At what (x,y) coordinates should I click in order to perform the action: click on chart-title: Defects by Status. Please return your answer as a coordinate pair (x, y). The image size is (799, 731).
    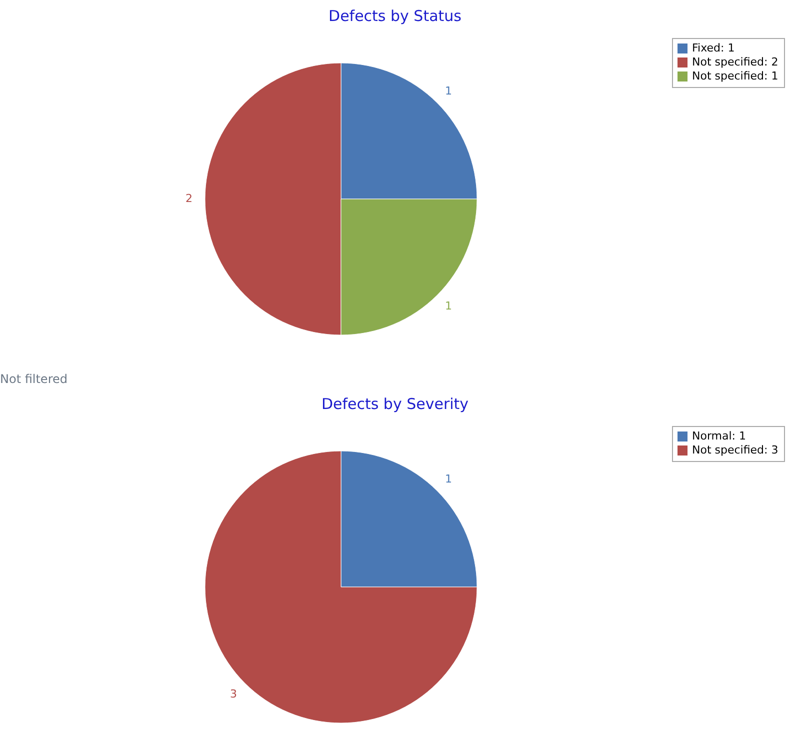
    Looking at the image, I should click on (395, 16).